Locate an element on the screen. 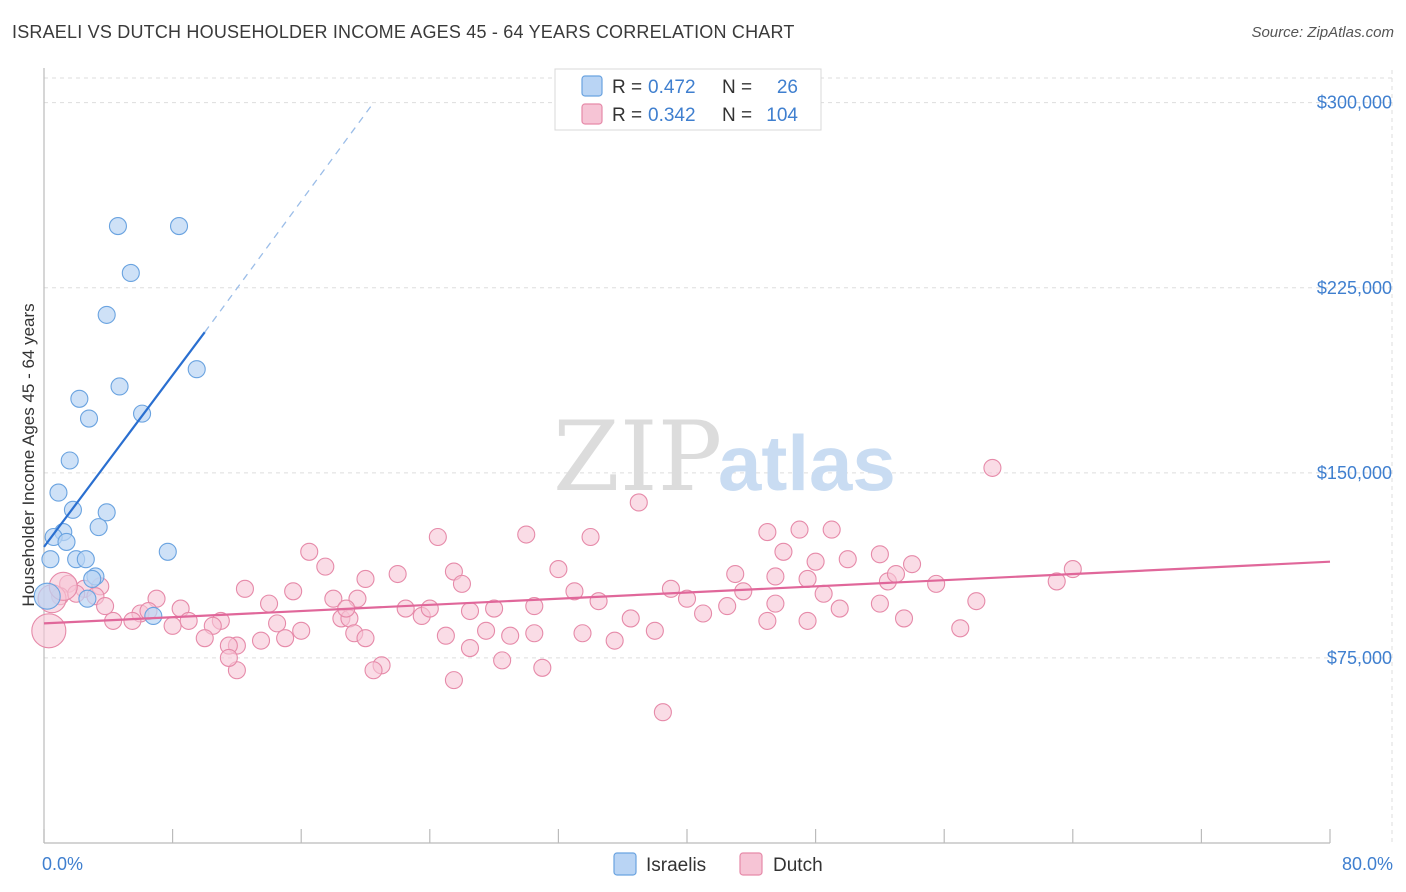  legend-n-value-dutch: 104 is located at coordinates (782, 115).